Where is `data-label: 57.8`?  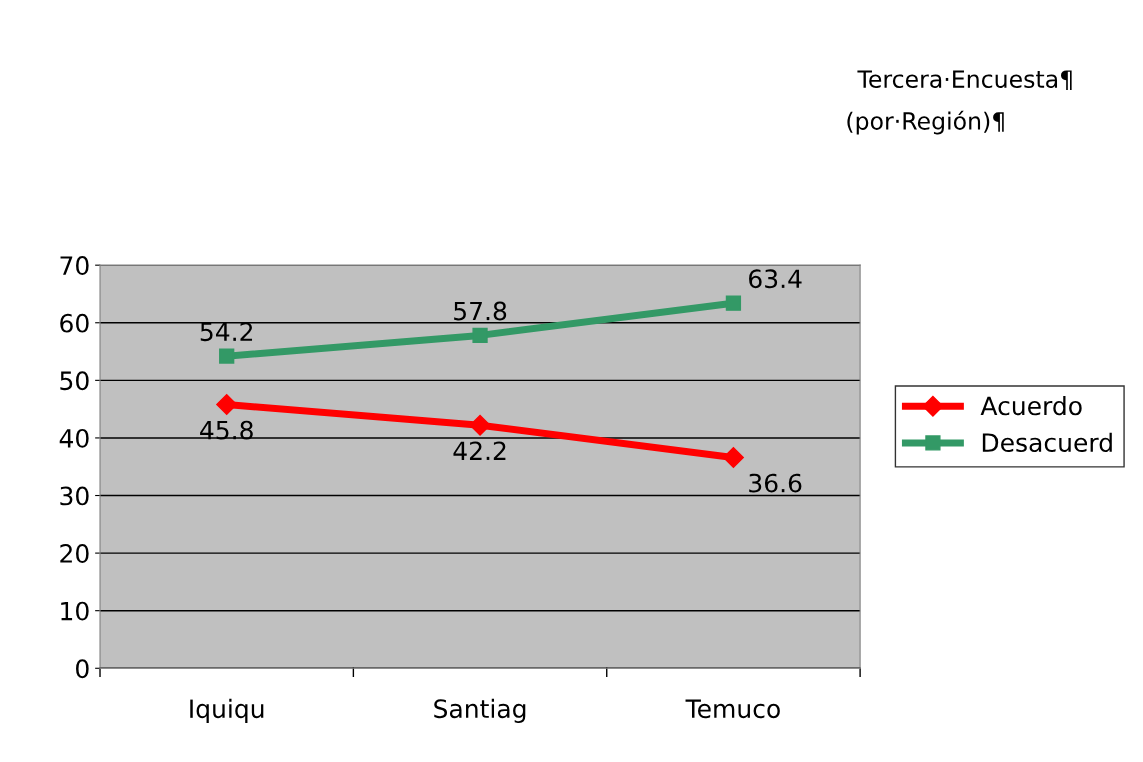 data-label: 57.8 is located at coordinates (480, 311).